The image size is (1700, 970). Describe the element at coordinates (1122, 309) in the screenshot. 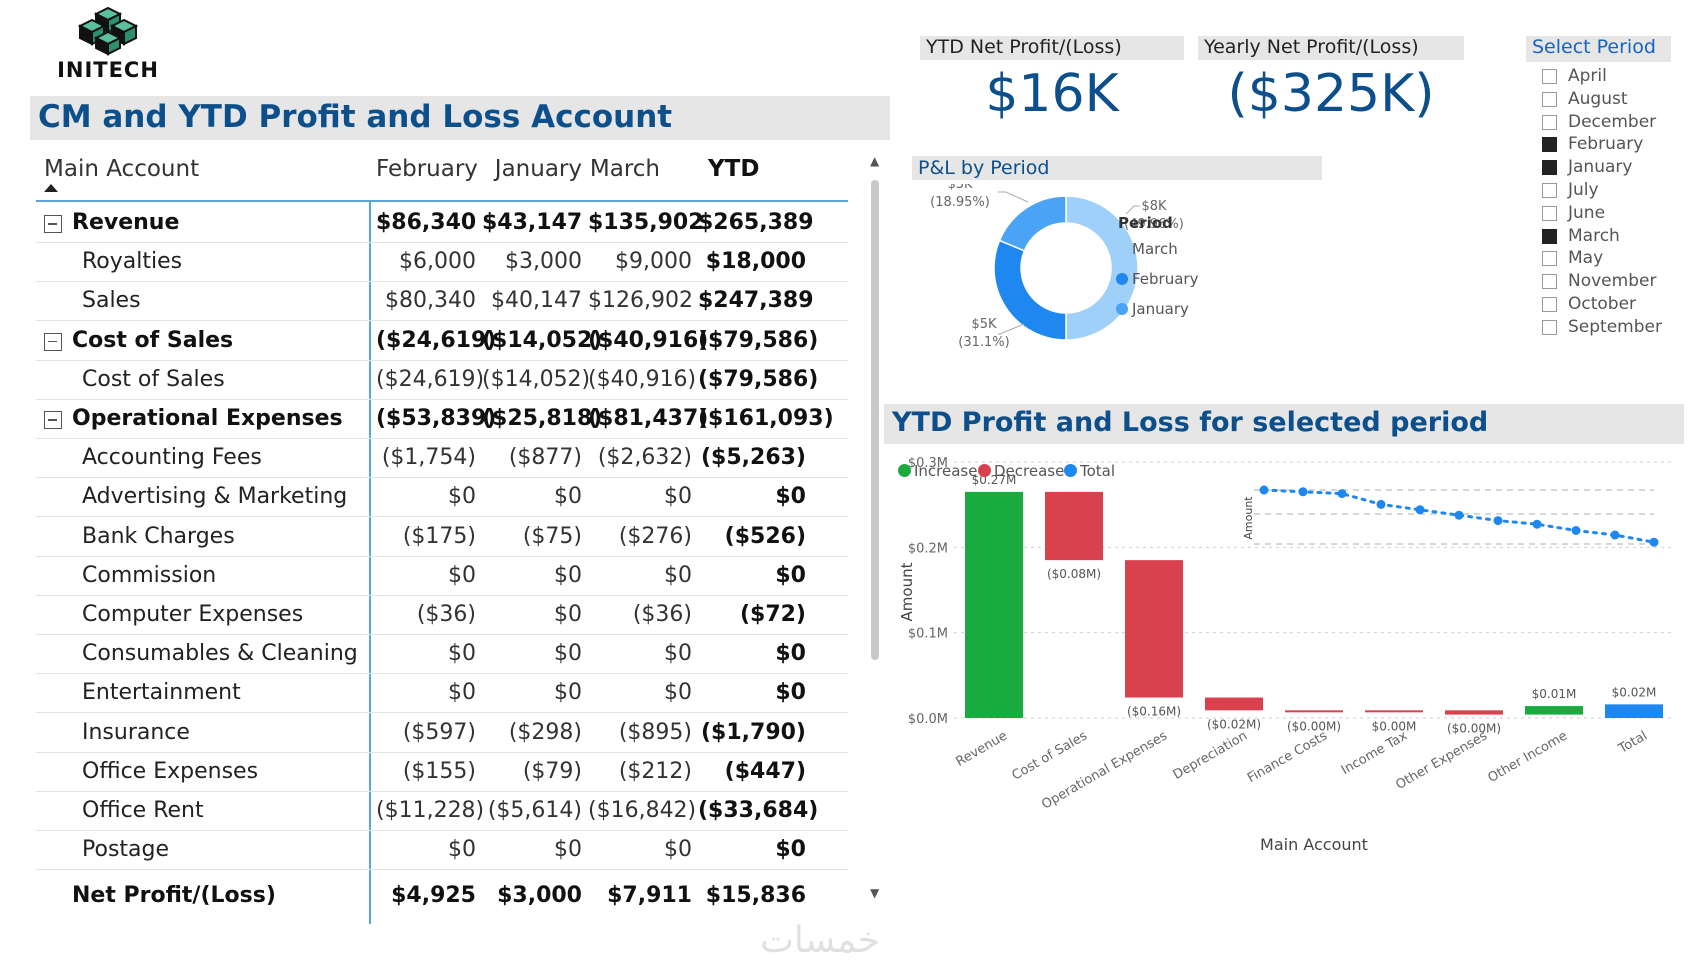

I see `legend-dot-january` at that location.